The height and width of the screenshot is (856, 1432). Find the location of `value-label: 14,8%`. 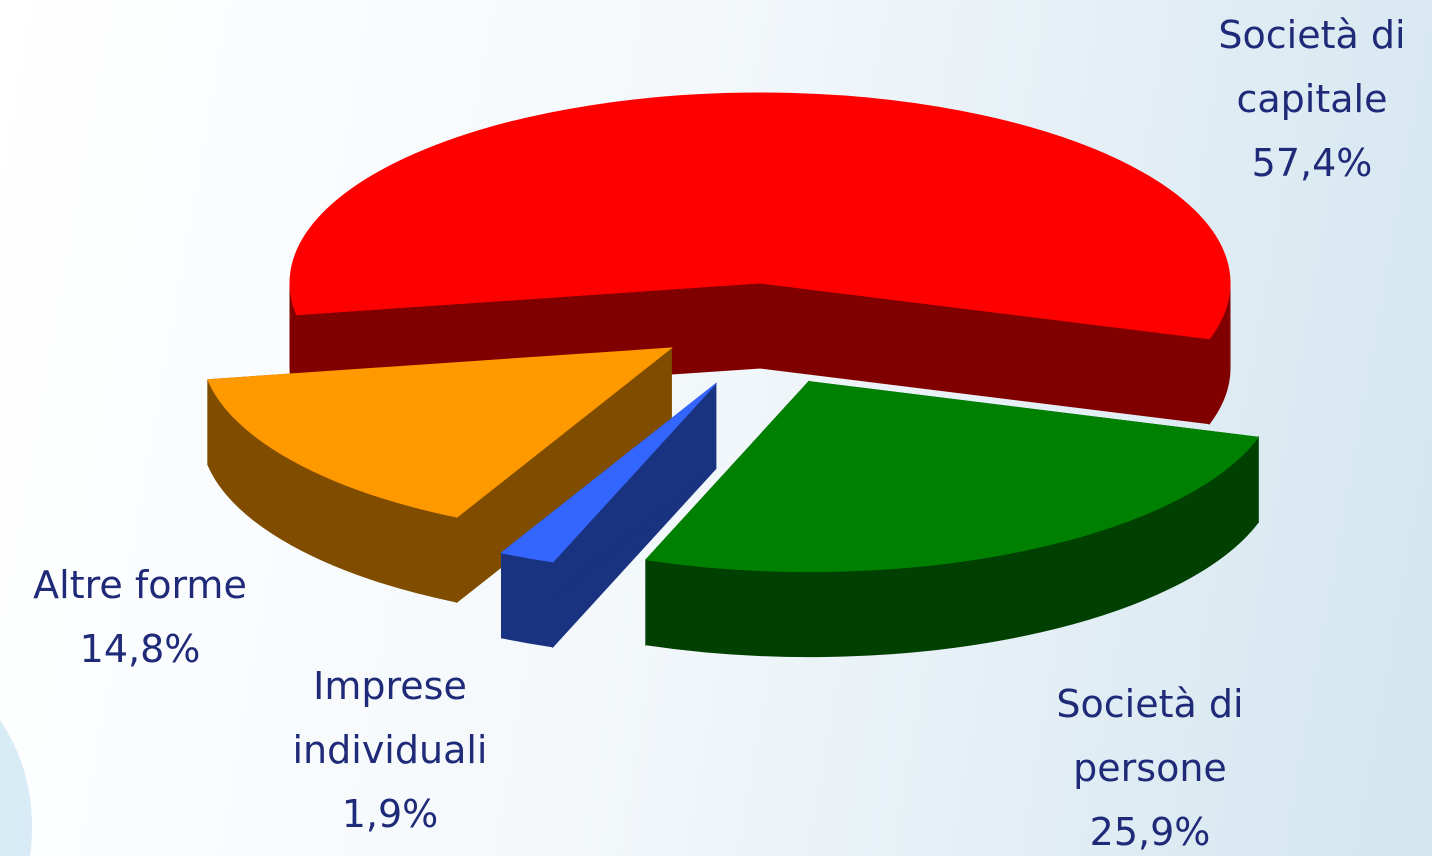

value-label: 14,8% is located at coordinates (140, 649).